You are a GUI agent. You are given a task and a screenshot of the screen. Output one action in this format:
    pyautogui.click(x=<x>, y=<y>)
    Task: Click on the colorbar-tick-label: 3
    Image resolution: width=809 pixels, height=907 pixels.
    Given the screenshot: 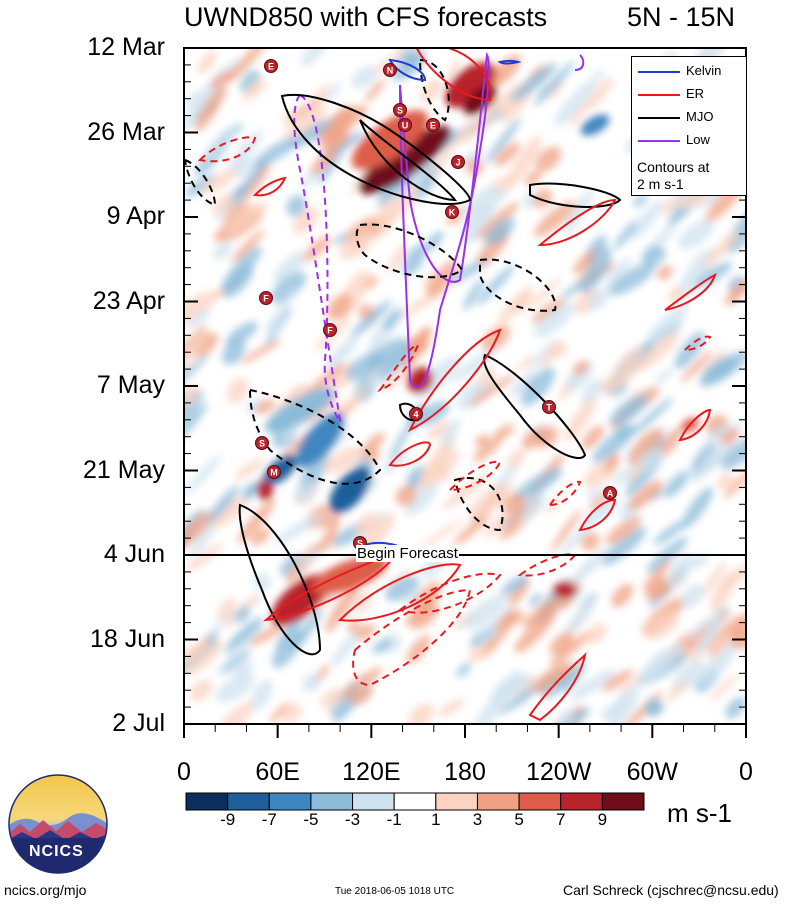 What is the action you would take?
    pyautogui.click(x=477, y=819)
    